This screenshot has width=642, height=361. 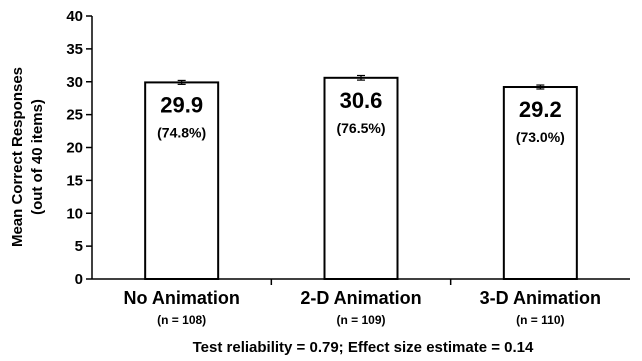 I want to click on y-tick-label: 5, so click(x=79, y=246).